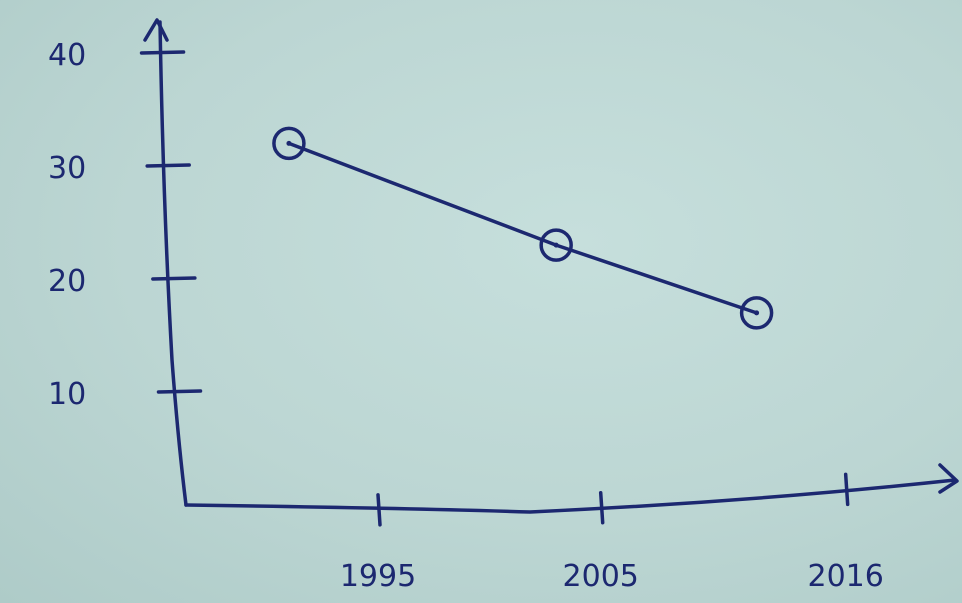  I want to click on x-tick-label-1995: 1995, so click(378, 576).